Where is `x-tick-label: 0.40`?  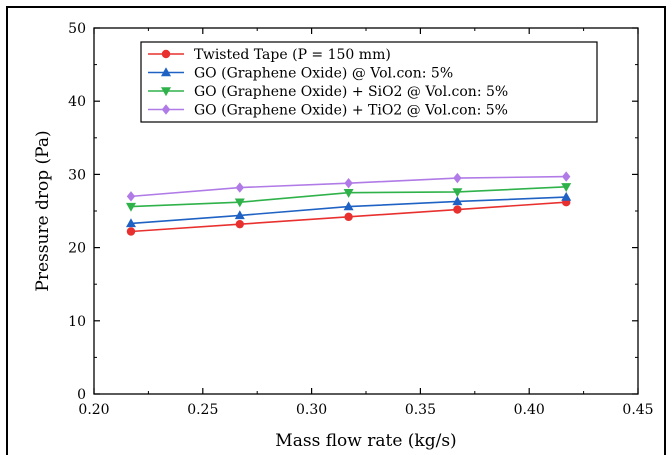
x-tick-label: 0.40 is located at coordinates (529, 410).